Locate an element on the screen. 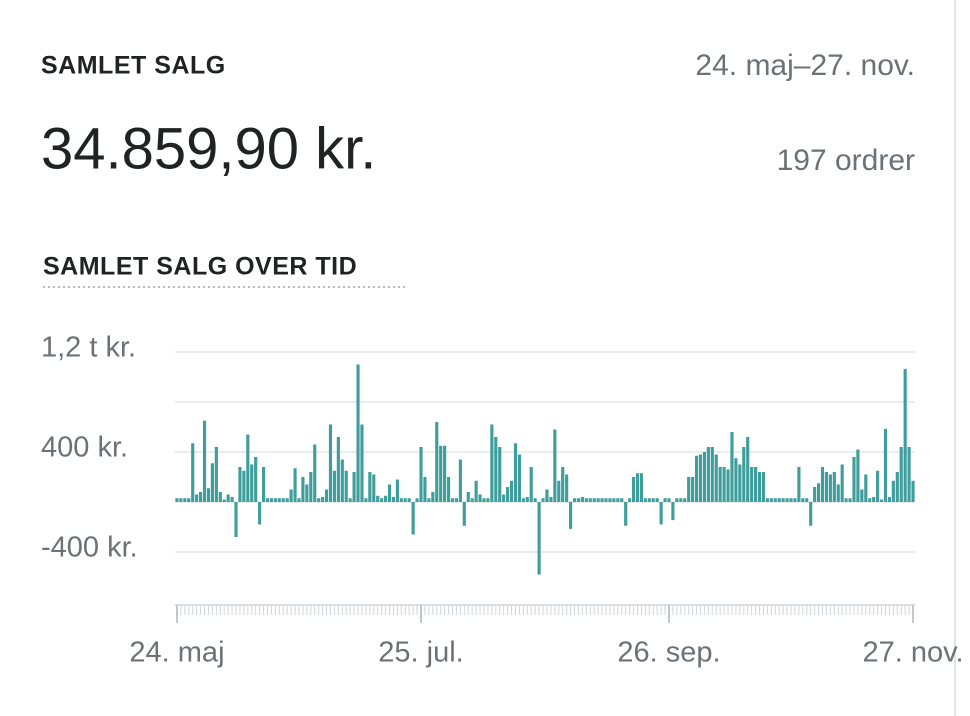 The width and height of the screenshot is (970, 716). x-tick-label: 24. maj is located at coordinates (176, 653).